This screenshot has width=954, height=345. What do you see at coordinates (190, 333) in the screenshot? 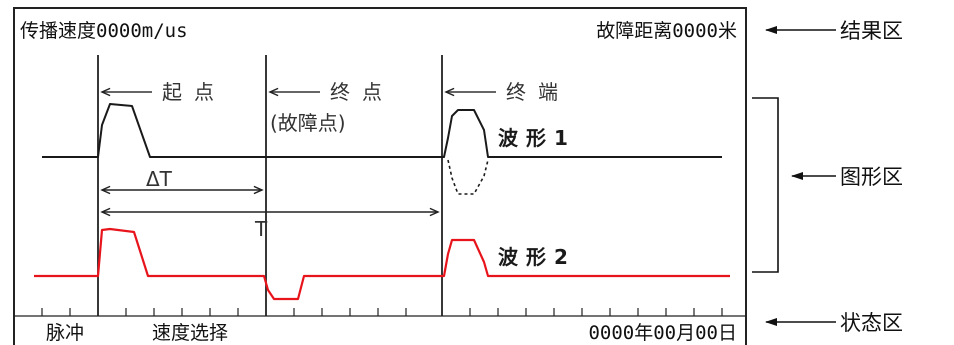
I see `speed-select-label: 速度选择` at bounding box center [190, 333].